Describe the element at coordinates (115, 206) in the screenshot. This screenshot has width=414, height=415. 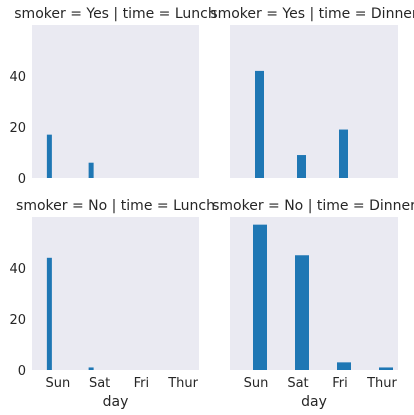
I see `facet-title: smoker = No | time = Lunch` at that location.